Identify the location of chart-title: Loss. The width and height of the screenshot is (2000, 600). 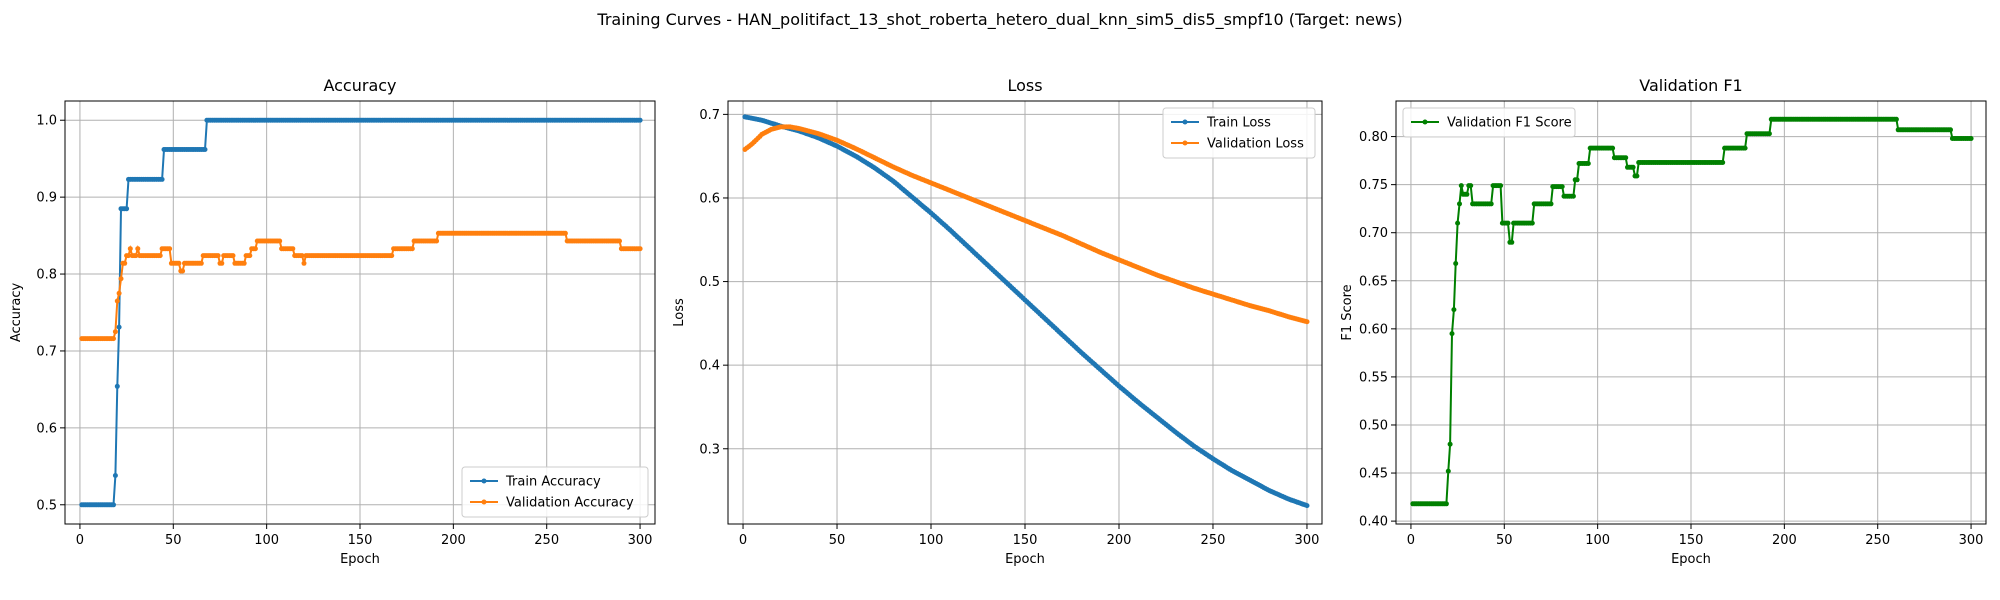
(1024, 85).